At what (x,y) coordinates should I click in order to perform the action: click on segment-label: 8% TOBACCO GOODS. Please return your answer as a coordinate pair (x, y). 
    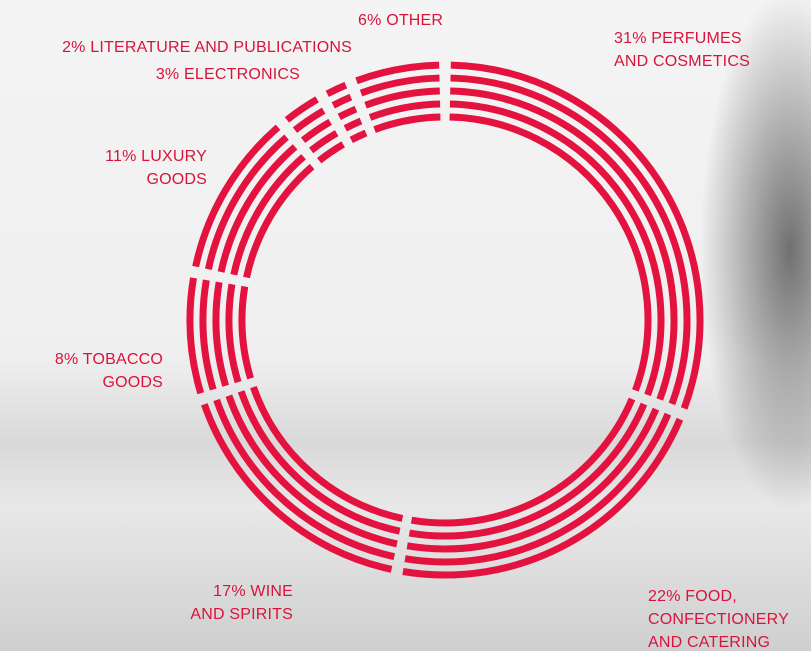
    Looking at the image, I should click on (105, 371).